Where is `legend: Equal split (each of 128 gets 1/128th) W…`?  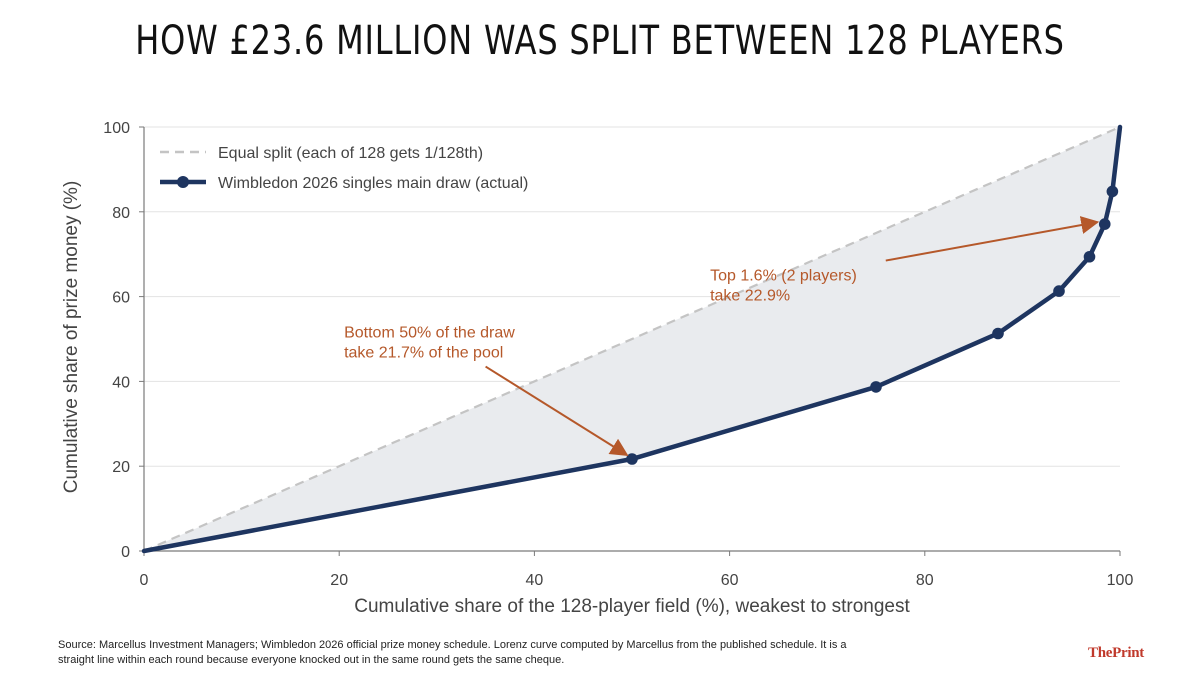 legend: Equal split (each of 128 gets 1/128th) W… is located at coordinates (344, 168).